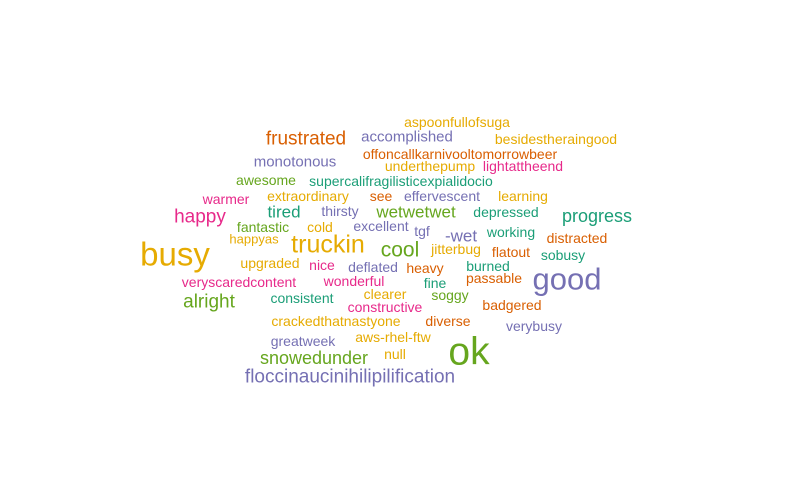 The height and width of the screenshot is (500, 800). Describe the element at coordinates (425, 268) in the screenshot. I see `cloud-word: heavy` at that location.